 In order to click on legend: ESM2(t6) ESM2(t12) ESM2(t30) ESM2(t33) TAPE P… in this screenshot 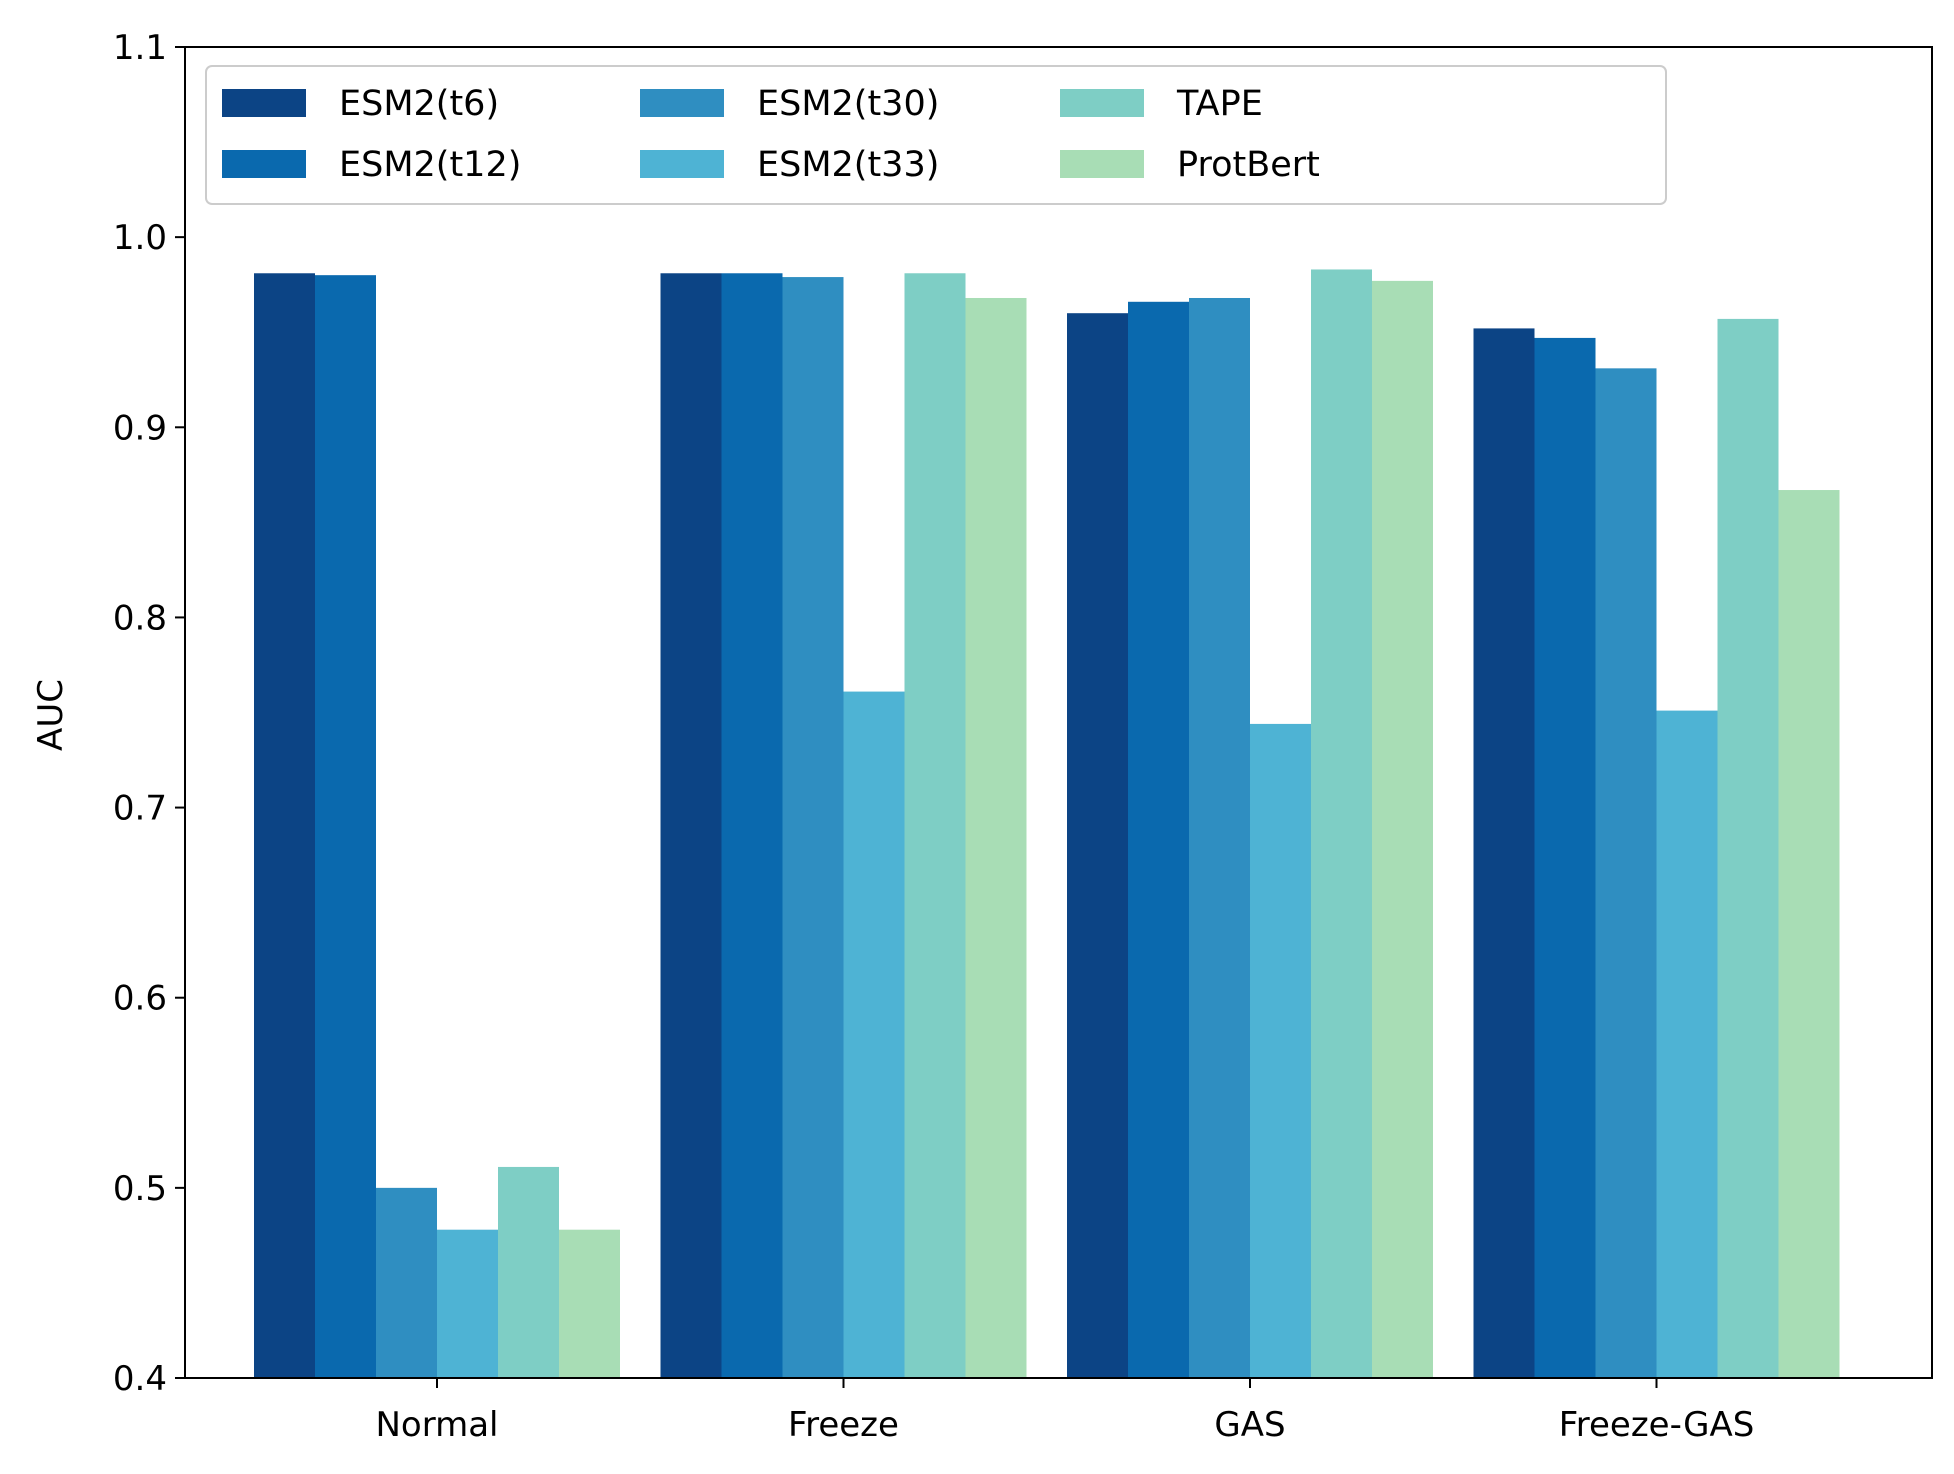, I will do `click(936, 135)`.